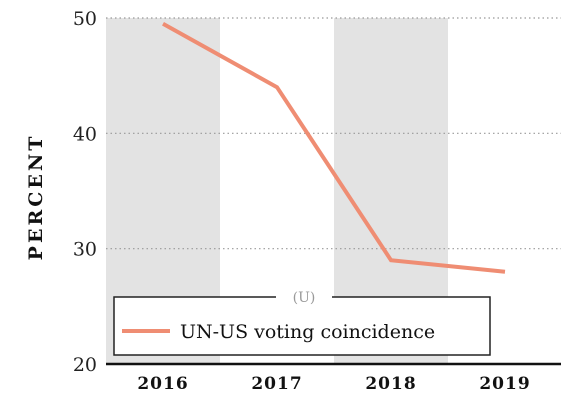  I want to click on y-tick-label-20: 20, so click(85, 365).